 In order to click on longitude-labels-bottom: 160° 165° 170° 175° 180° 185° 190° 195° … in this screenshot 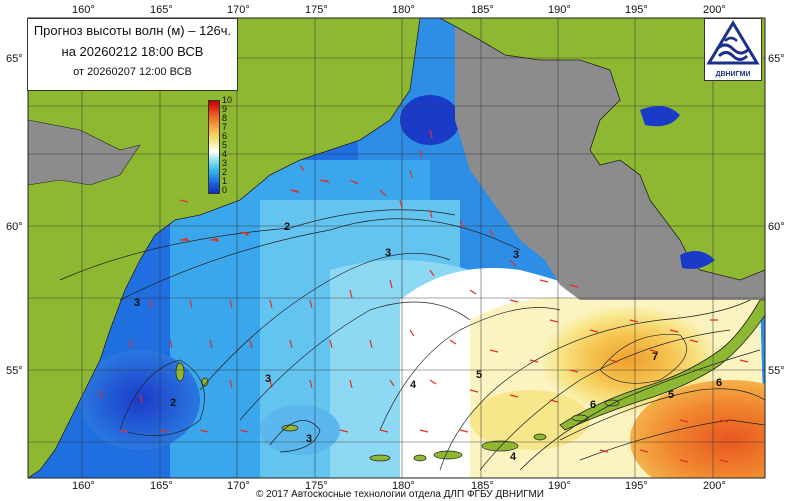, I will do `click(399, 486)`.